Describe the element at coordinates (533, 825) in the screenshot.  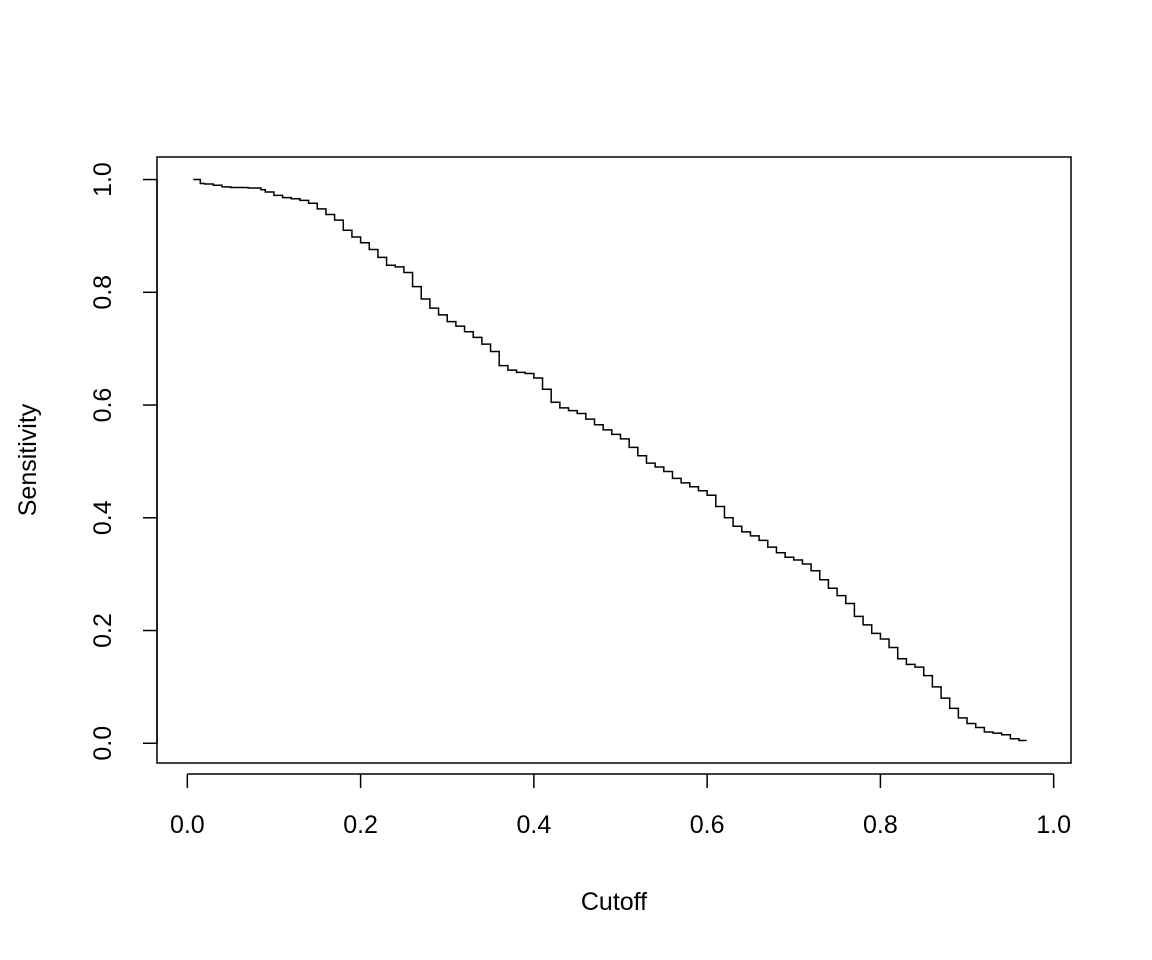
I see `x-tick-label: 0.4` at that location.